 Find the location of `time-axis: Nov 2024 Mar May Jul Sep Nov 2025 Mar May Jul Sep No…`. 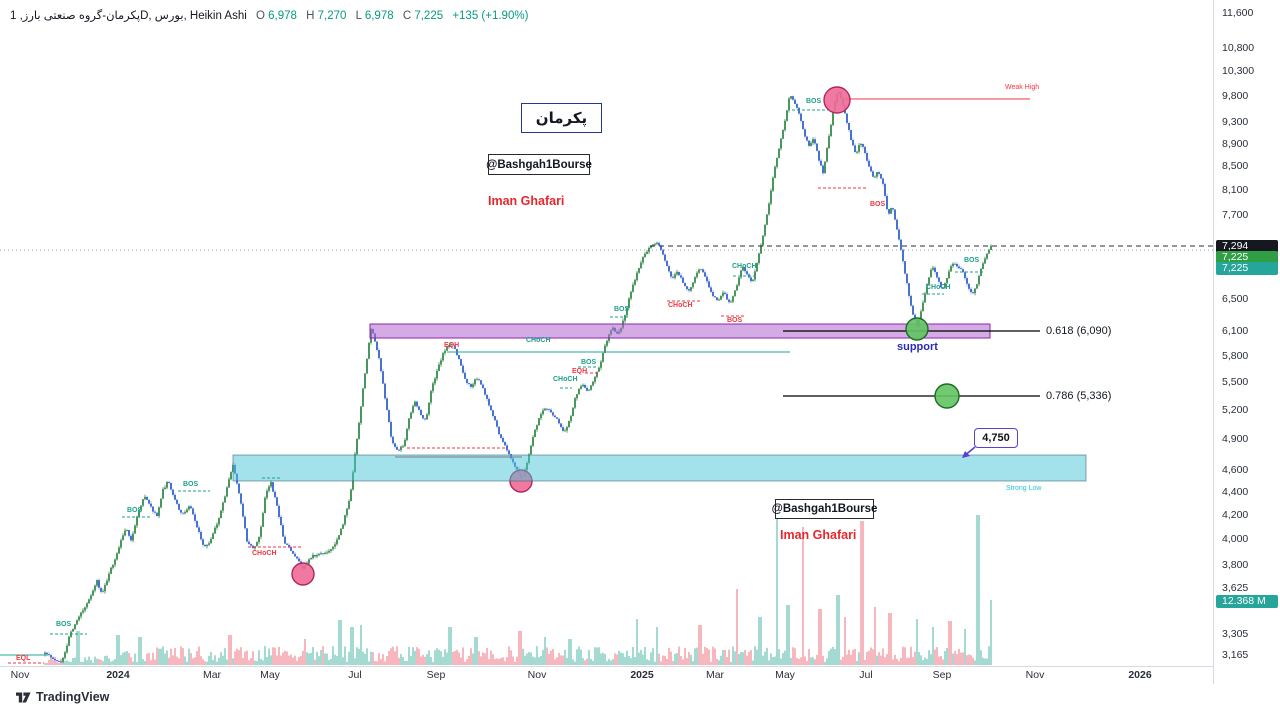

time-axis: Nov 2024 Mar May Jul Sep Nov 2025 Mar May Jul Sep No… is located at coordinates (606, 676).